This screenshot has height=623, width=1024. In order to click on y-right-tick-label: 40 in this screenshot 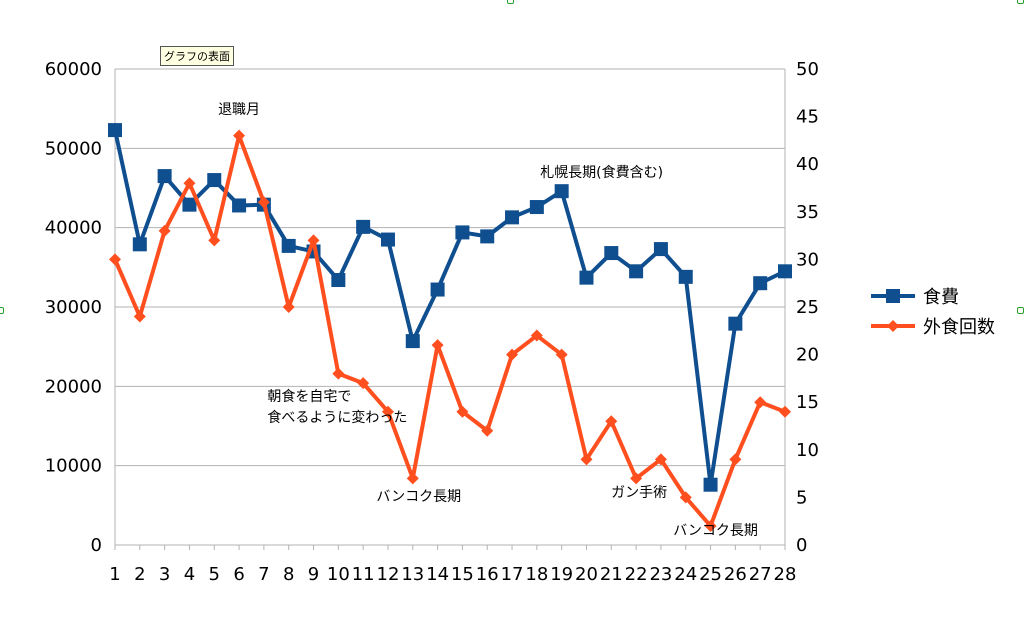, I will do `click(807, 164)`.